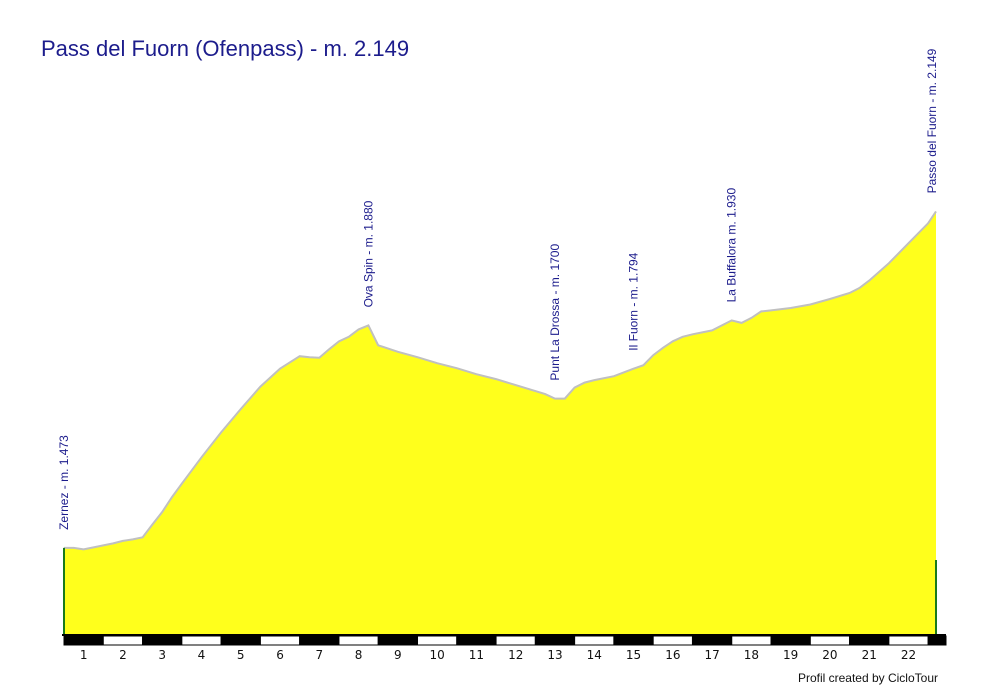  What do you see at coordinates (634, 301) in the screenshot?
I see `waypoint-label: Il Fuorn - m. 1.794` at bounding box center [634, 301].